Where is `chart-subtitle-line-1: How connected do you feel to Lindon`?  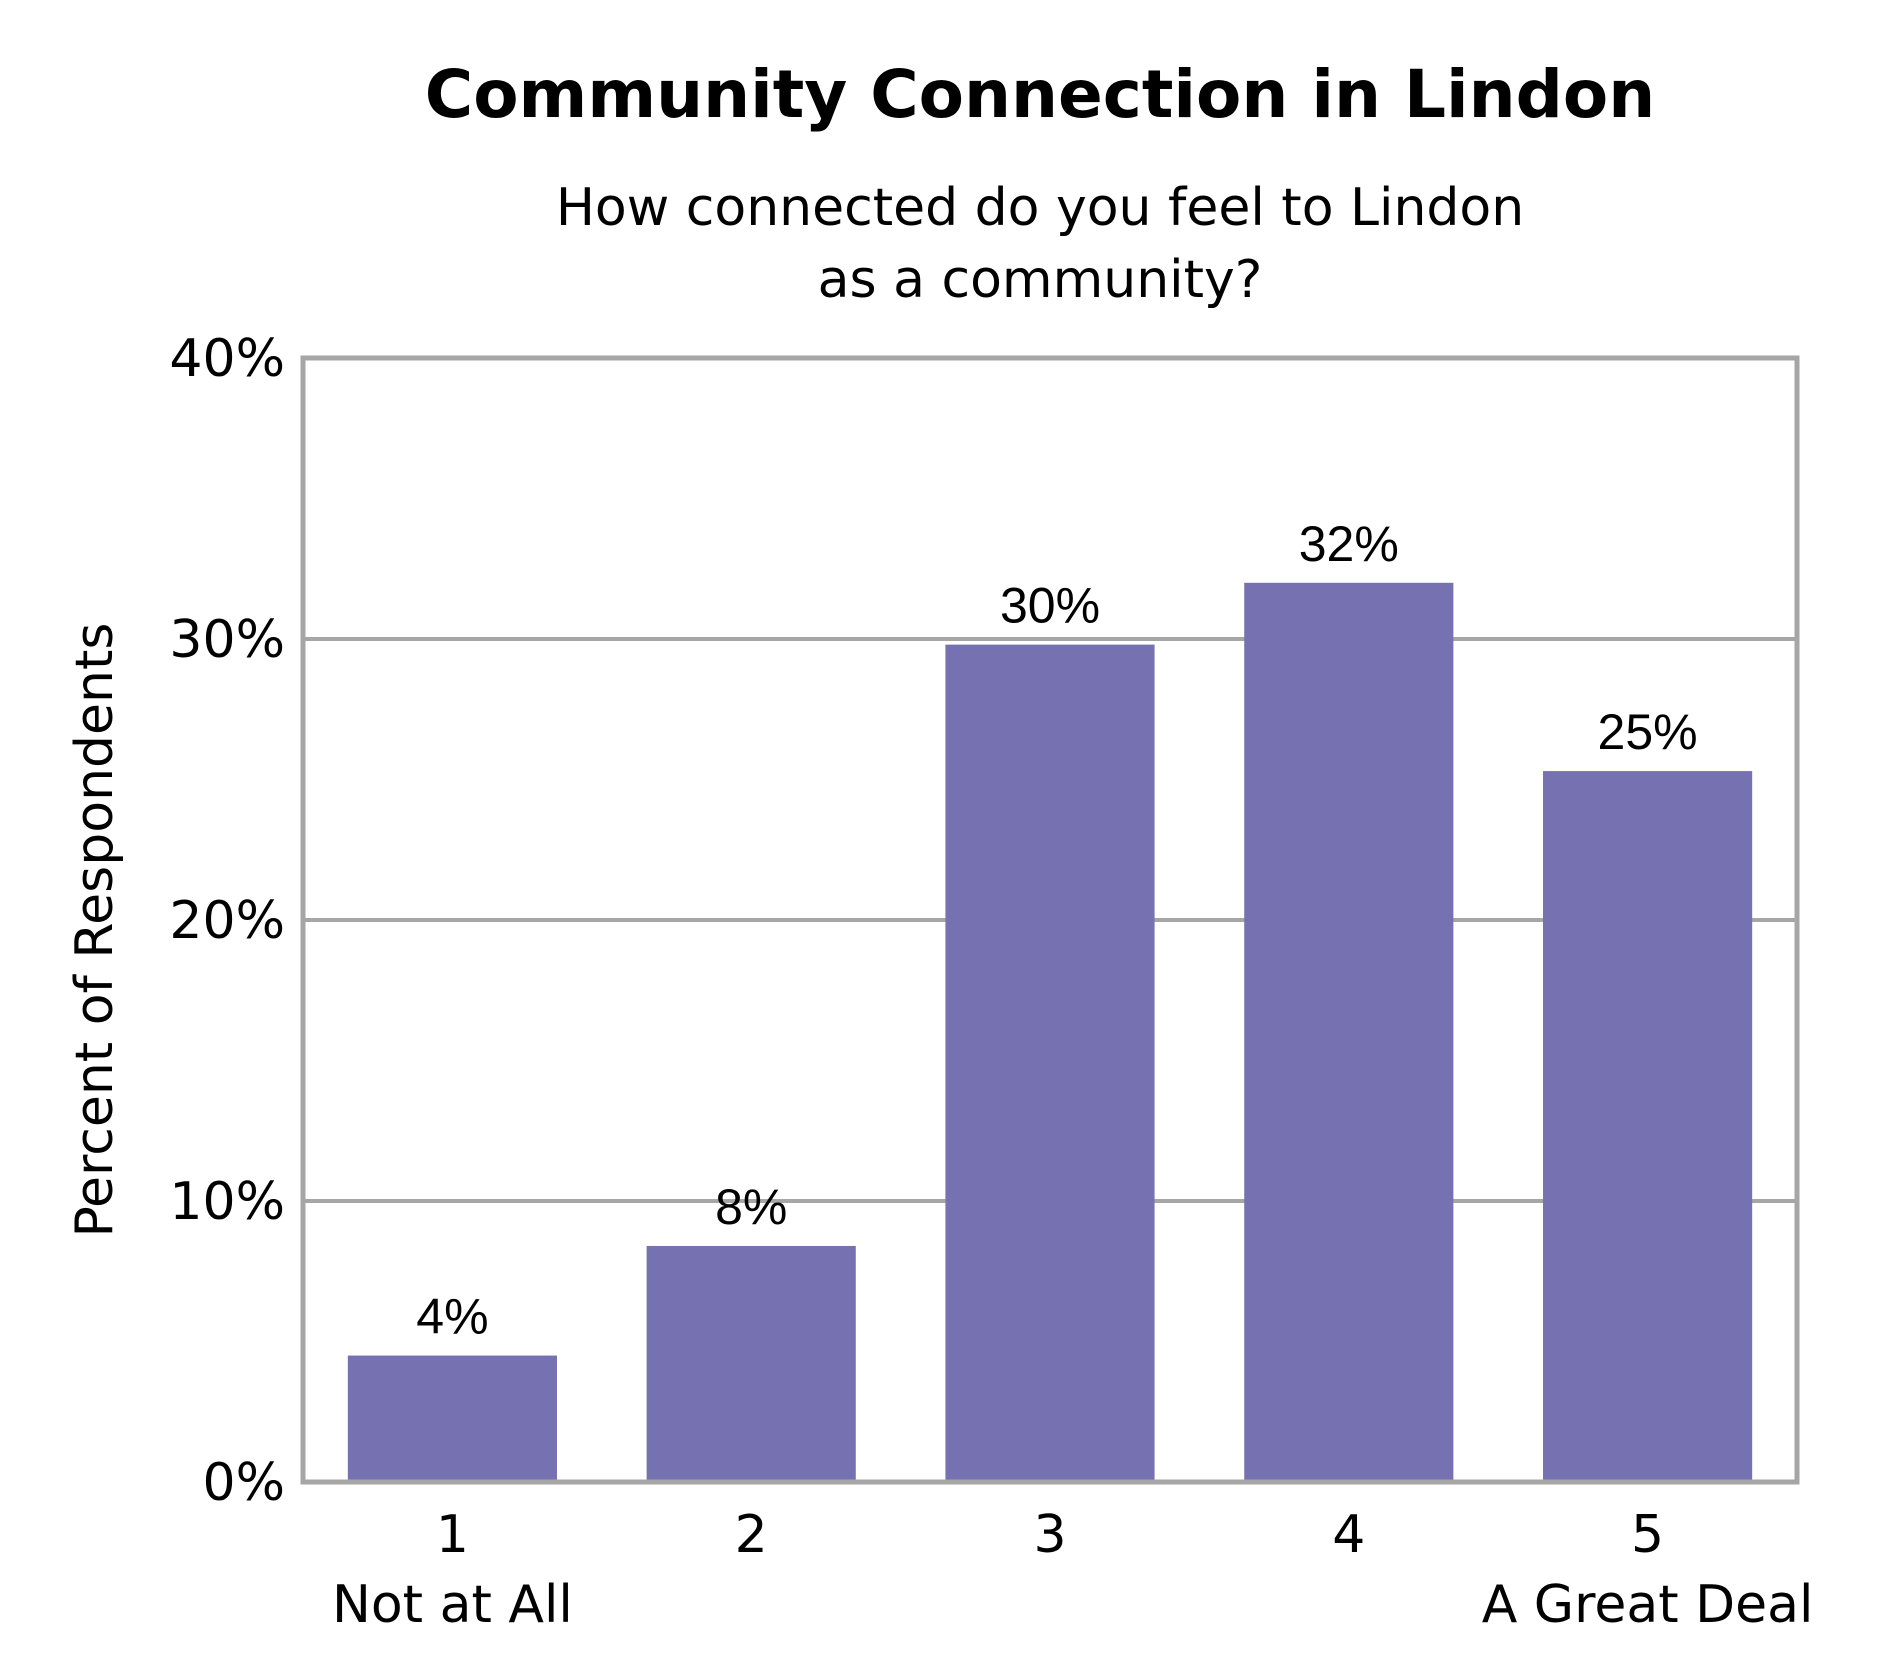 chart-subtitle-line-1: How connected do you feel to Lindon is located at coordinates (1040, 208).